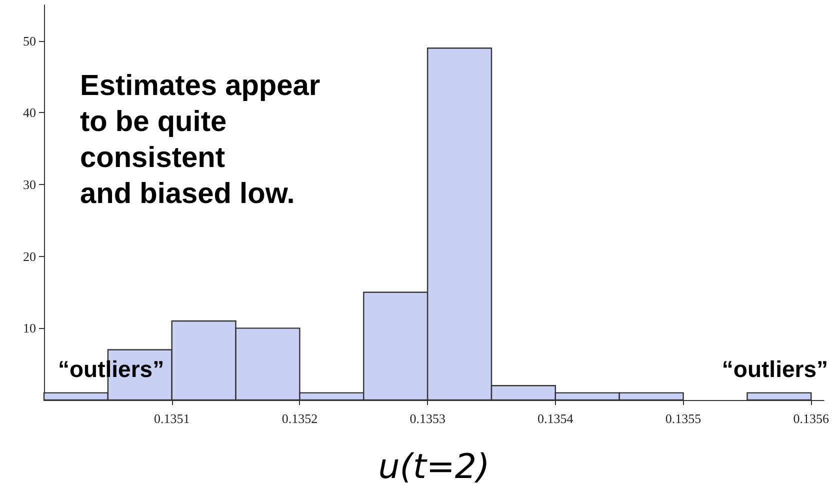 This screenshot has width=832, height=489. Describe the element at coordinates (29, 256) in the screenshot. I see `y-tick-label: 20` at that location.